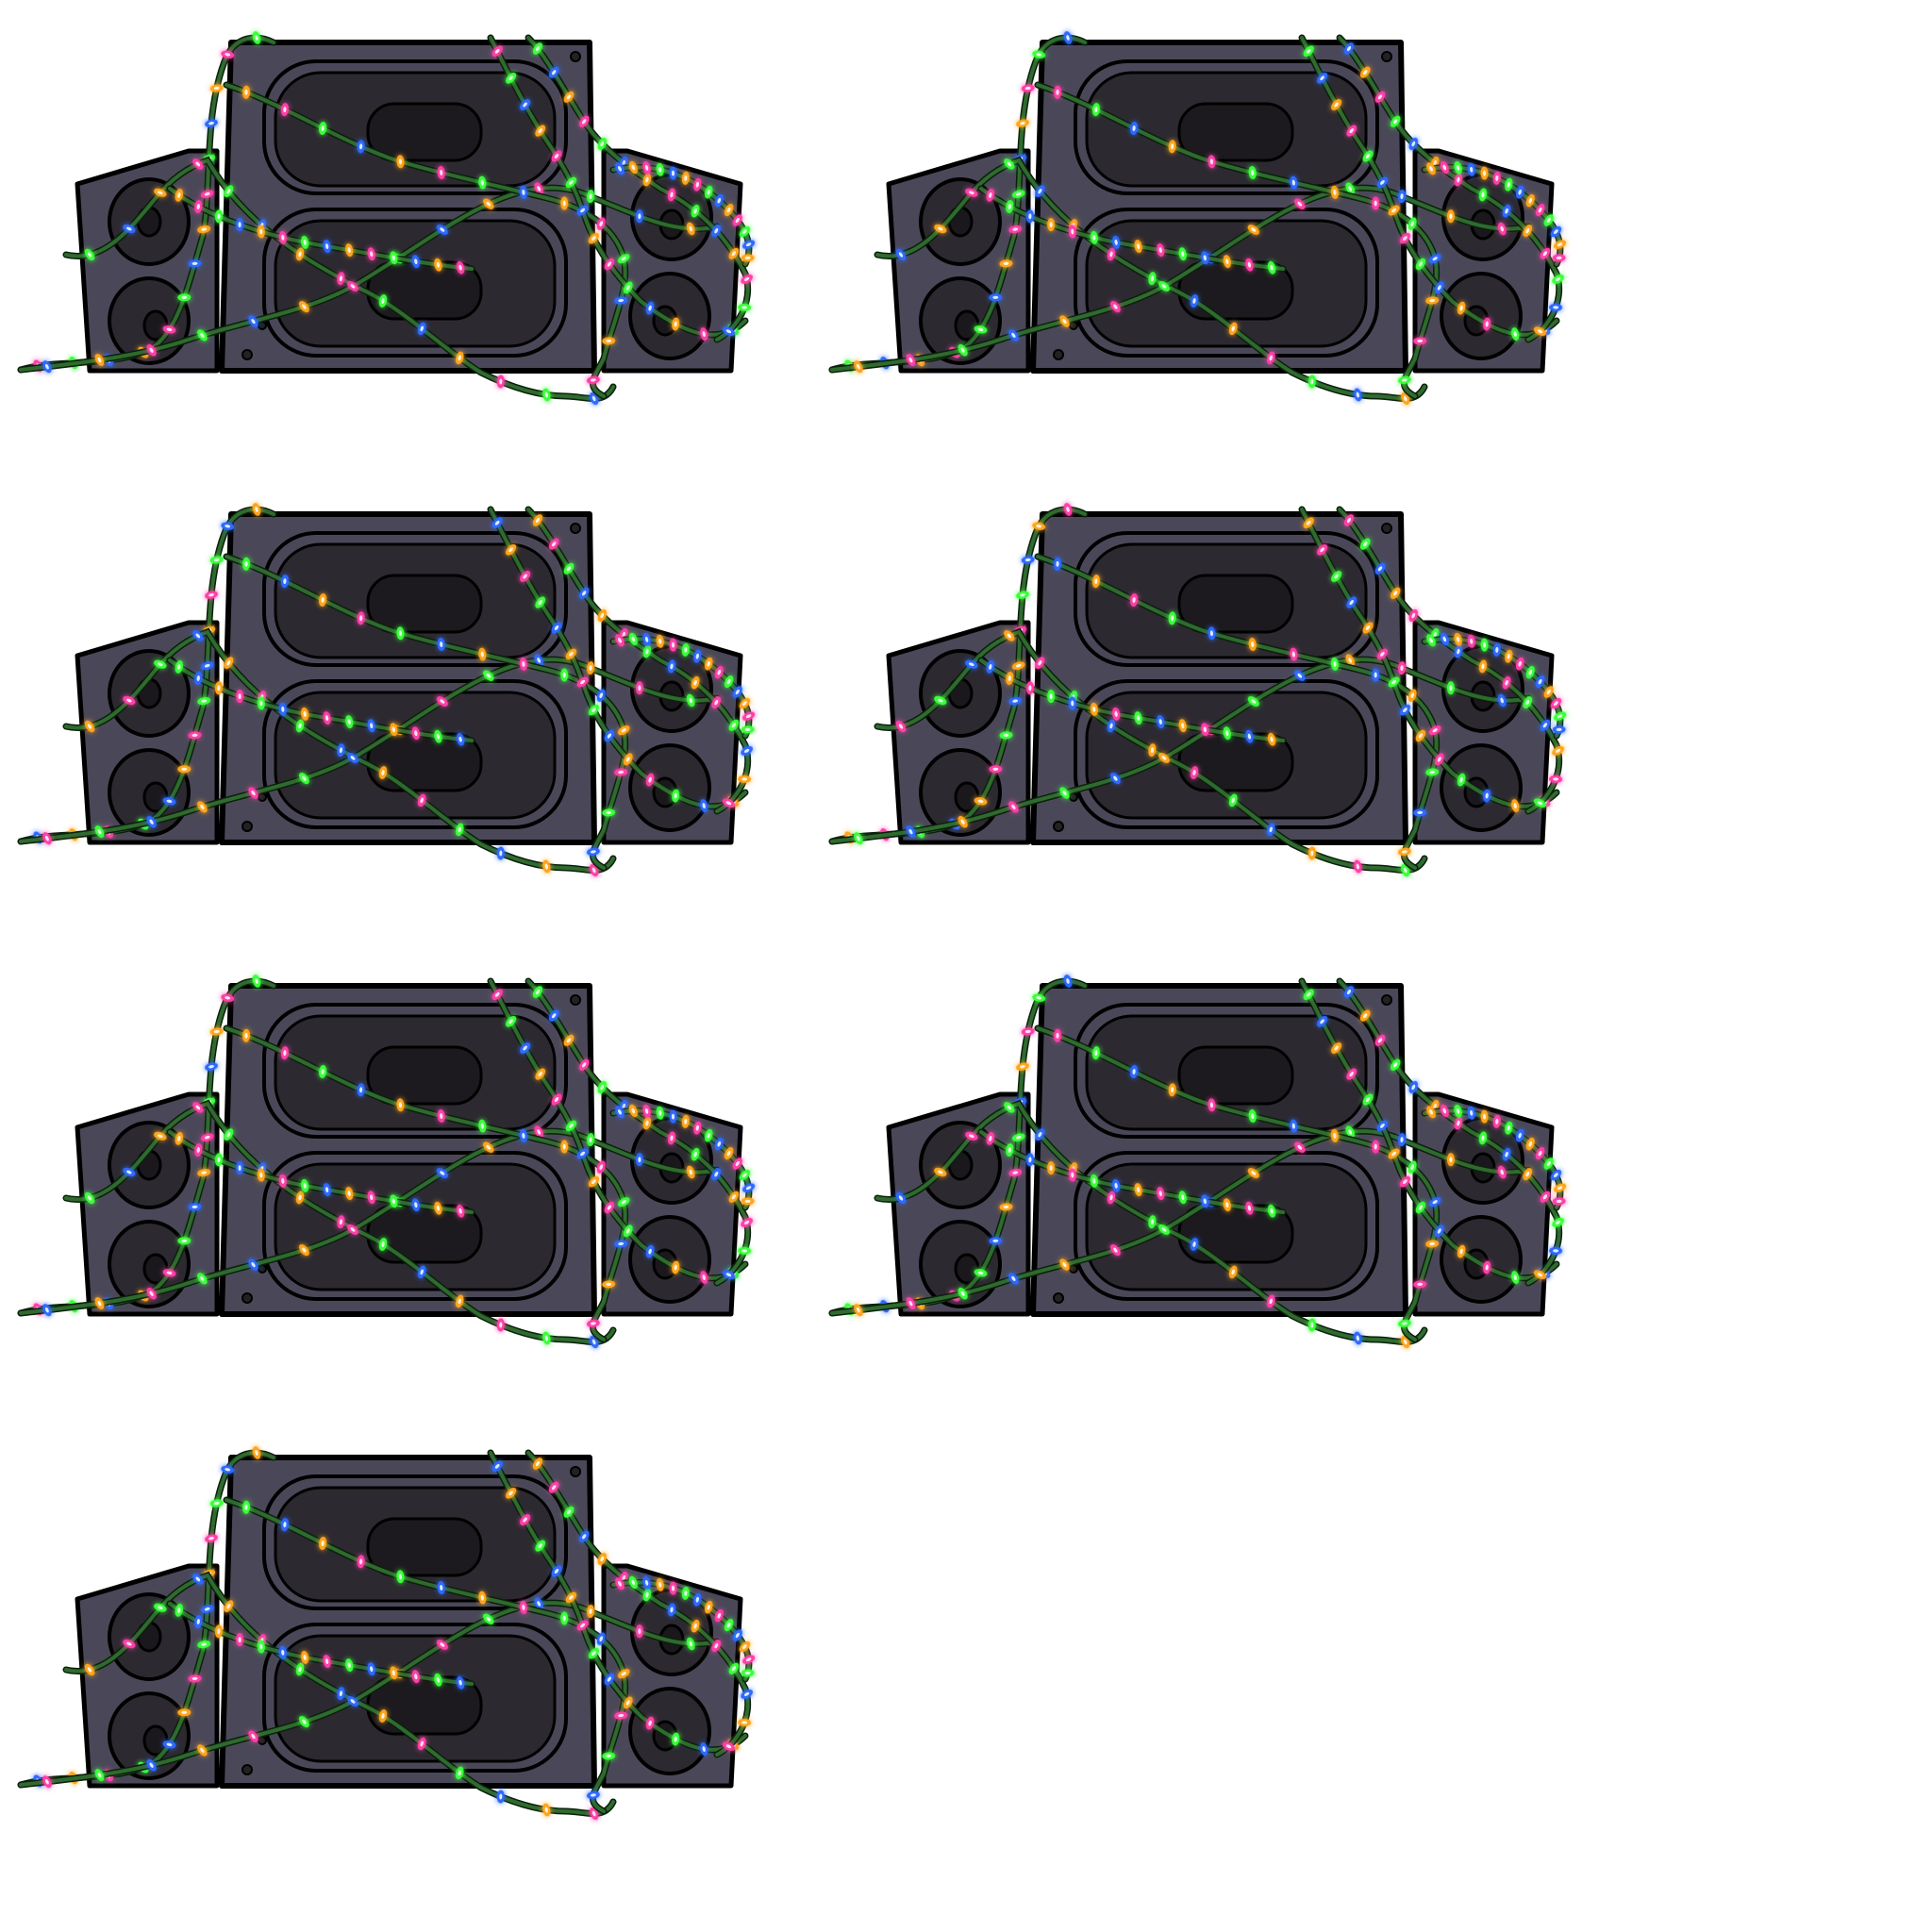 The image size is (1932, 1932). Describe the element at coordinates (672, 261) in the screenshot. I see `right-speaker-cabinet` at that location.